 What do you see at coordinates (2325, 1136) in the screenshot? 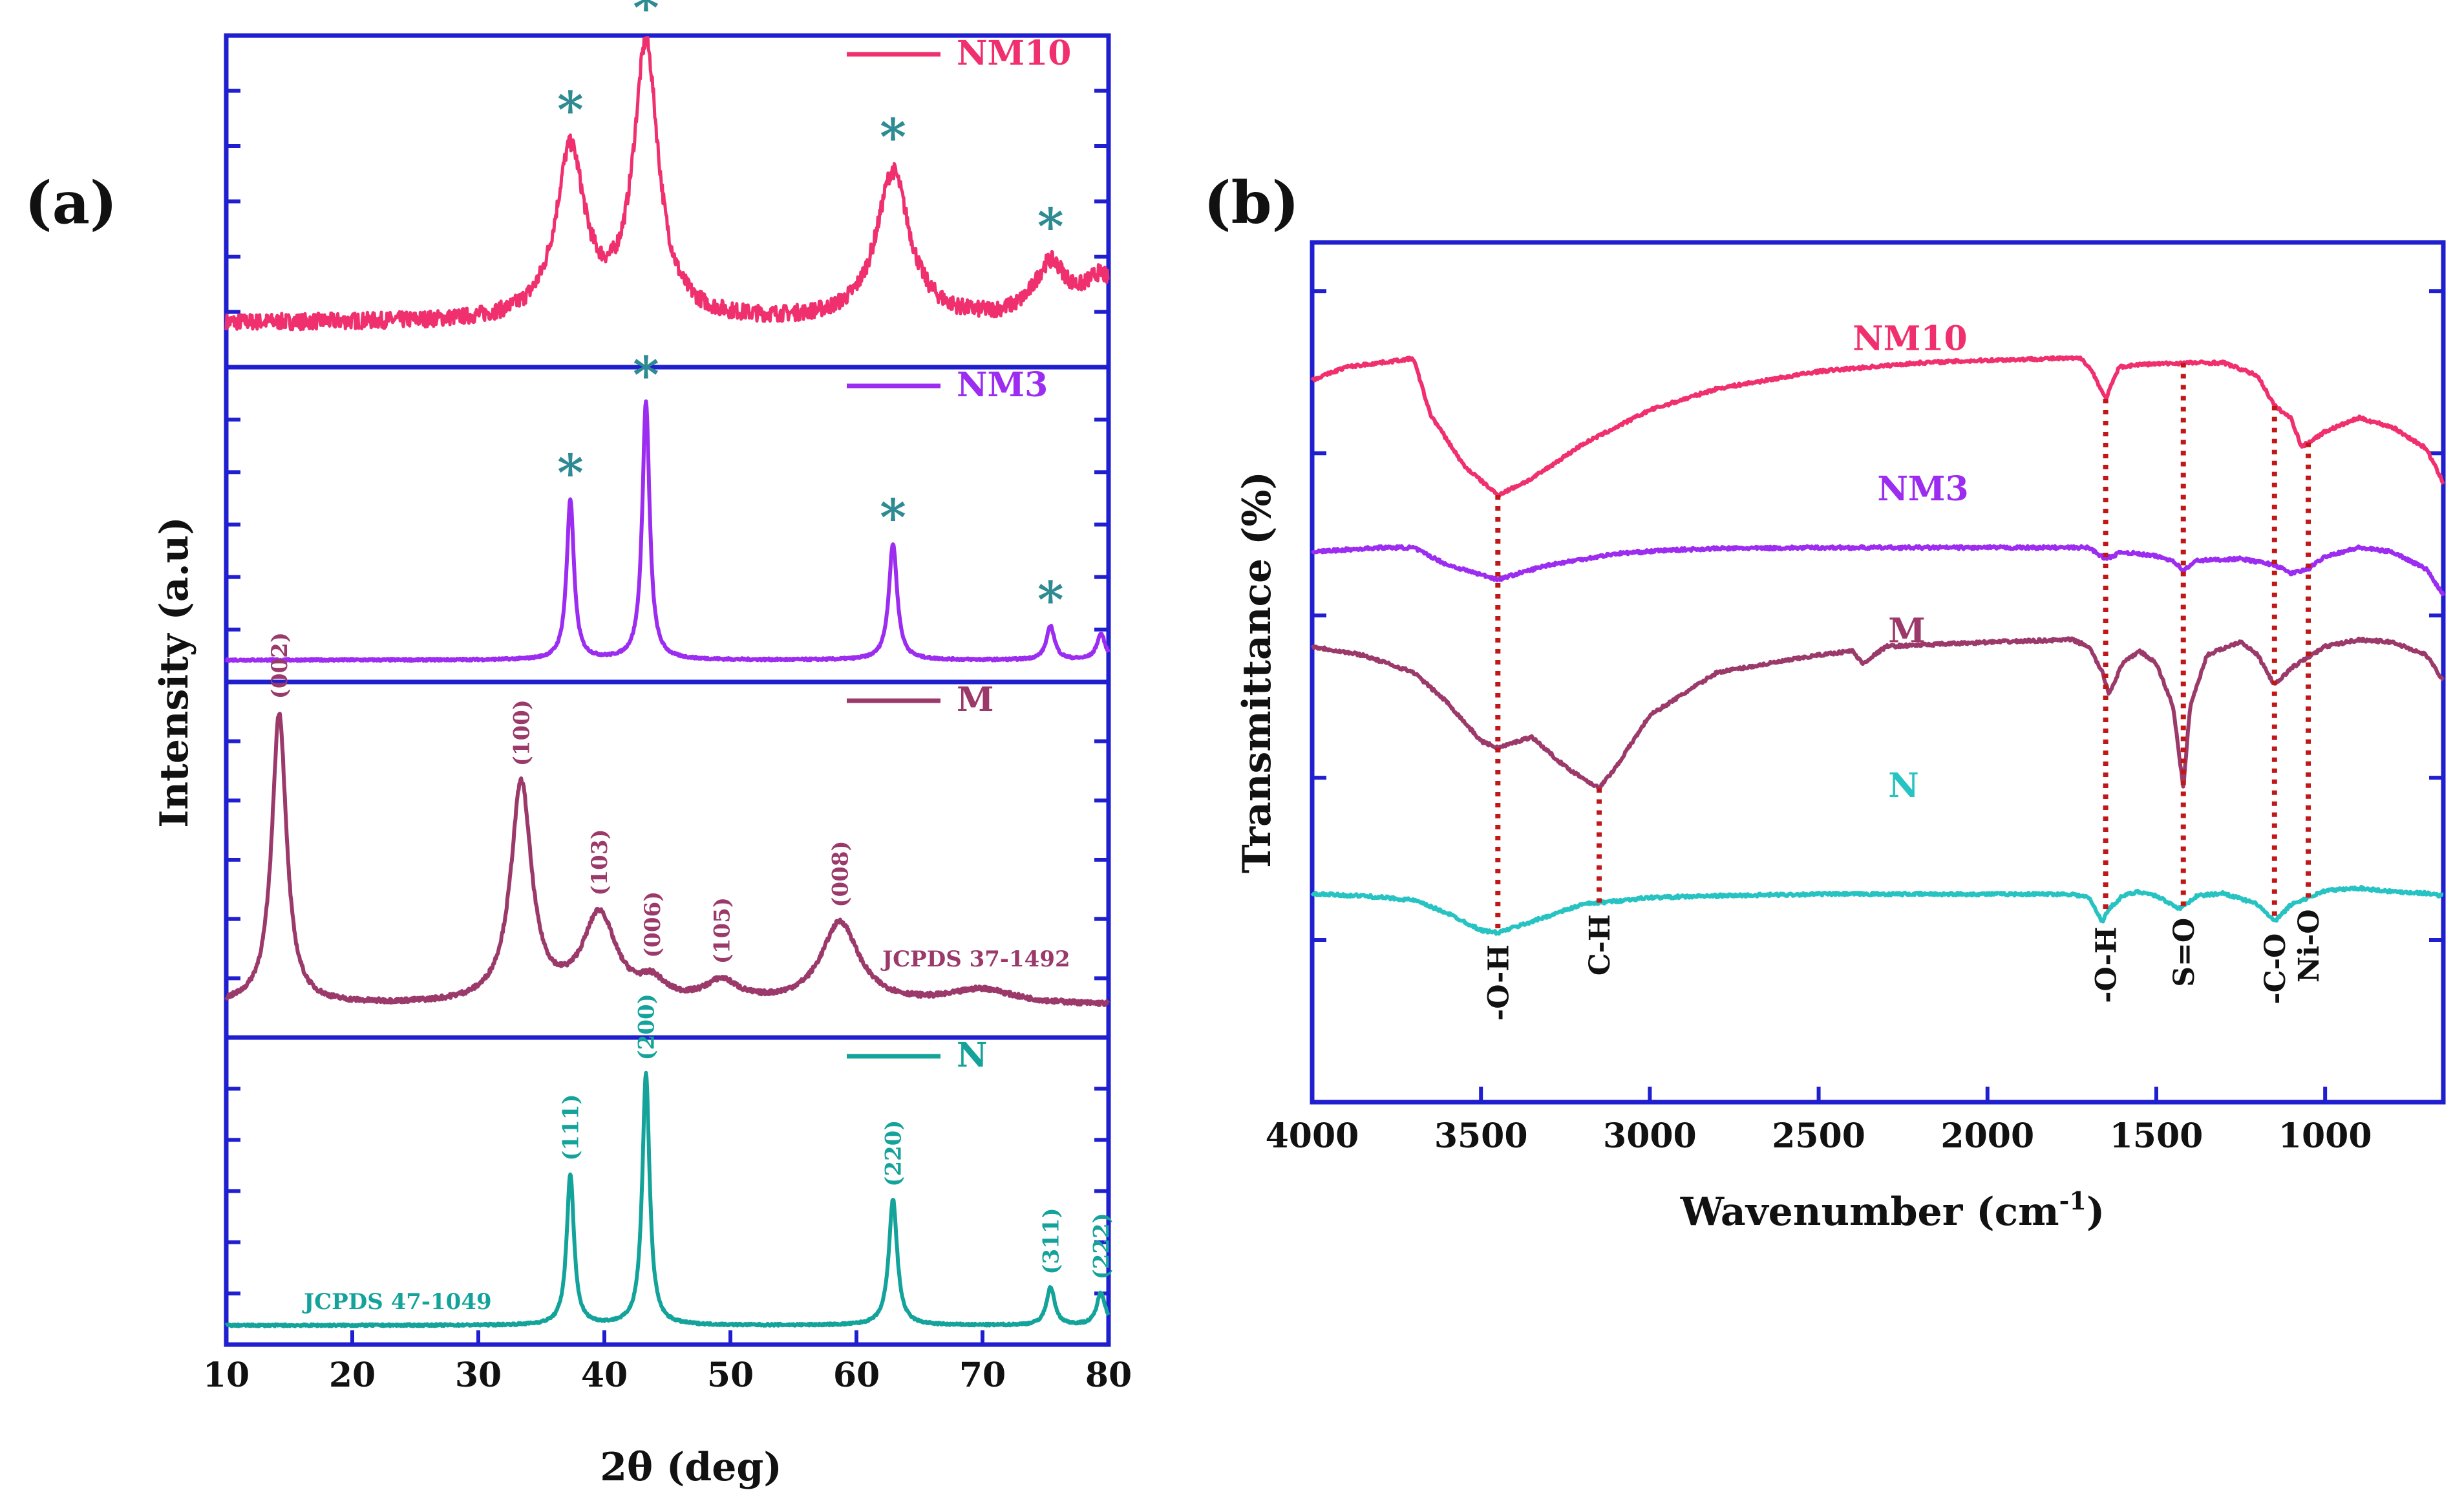
I see `x-tick-label: 1000` at bounding box center [2325, 1136].